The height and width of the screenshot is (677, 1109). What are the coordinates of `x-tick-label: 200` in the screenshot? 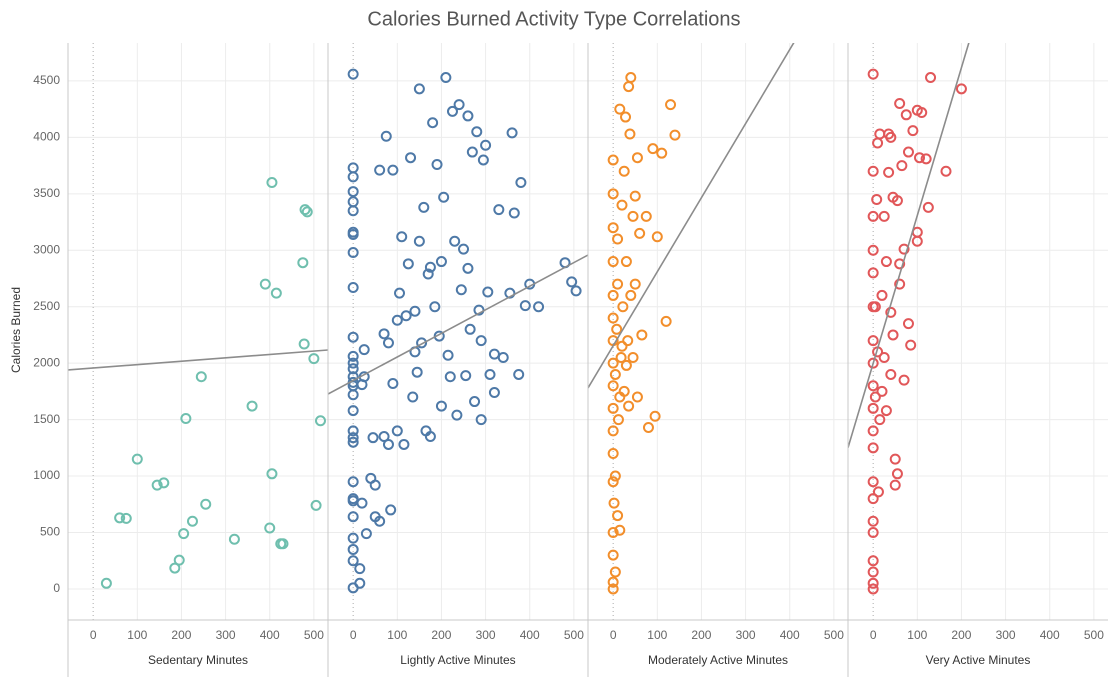 It's located at (181, 635).